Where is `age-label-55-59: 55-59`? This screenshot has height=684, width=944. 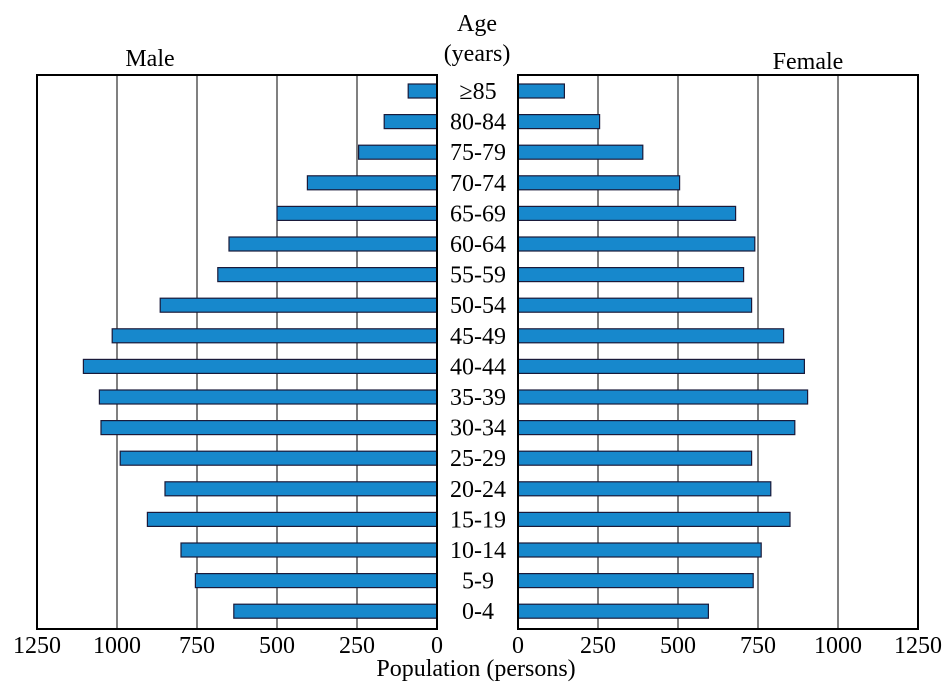 age-label-55-59: 55-59 is located at coordinates (478, 276).